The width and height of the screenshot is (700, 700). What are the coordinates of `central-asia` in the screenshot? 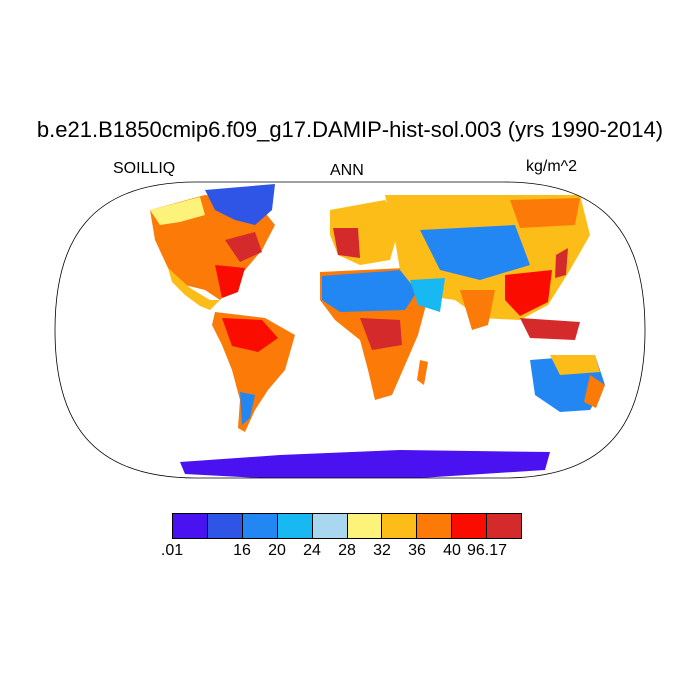 It's located at (475, 252).